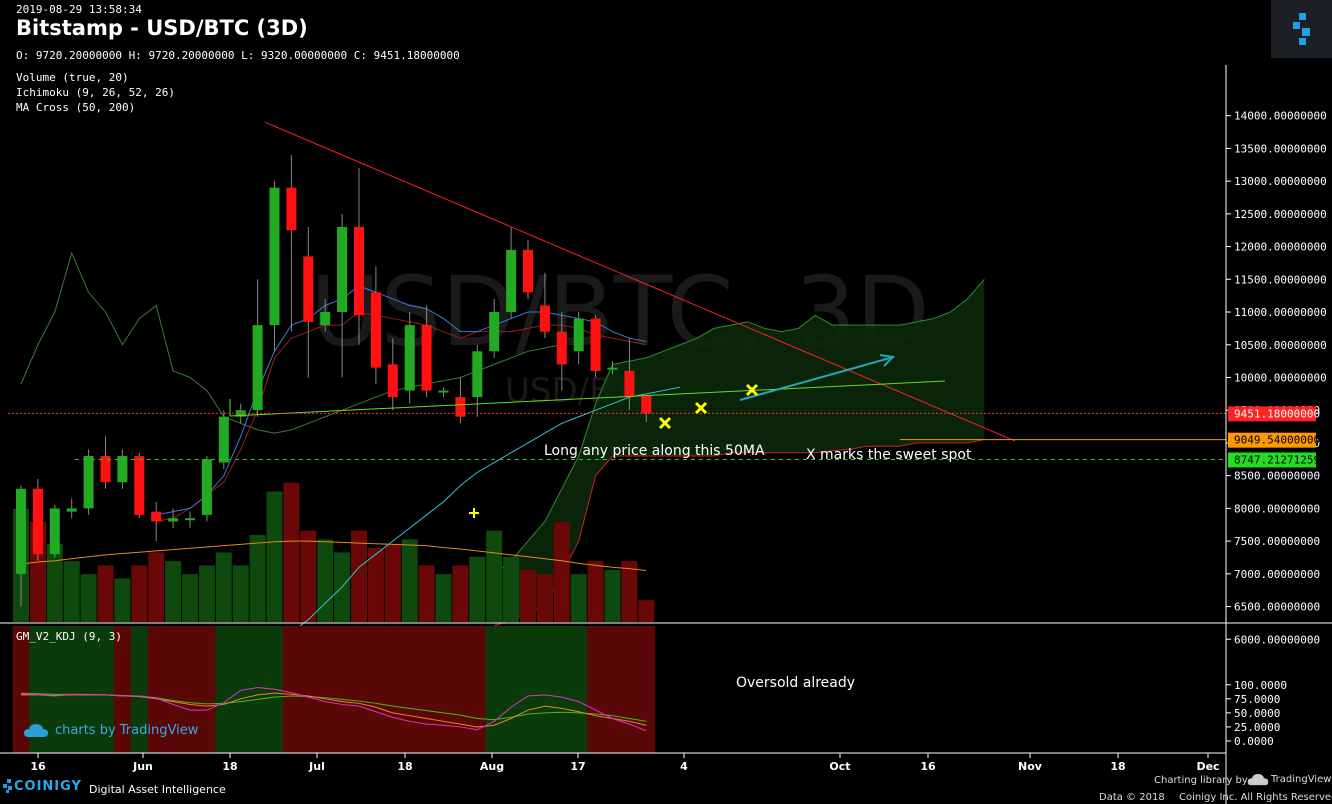 This screenshot has width=1332, height=804. What do you see at coordinates (1280, 181) in the screenshot?
I see `price-tick-label: 13000.00000000` at bounding box center [1280, 181].